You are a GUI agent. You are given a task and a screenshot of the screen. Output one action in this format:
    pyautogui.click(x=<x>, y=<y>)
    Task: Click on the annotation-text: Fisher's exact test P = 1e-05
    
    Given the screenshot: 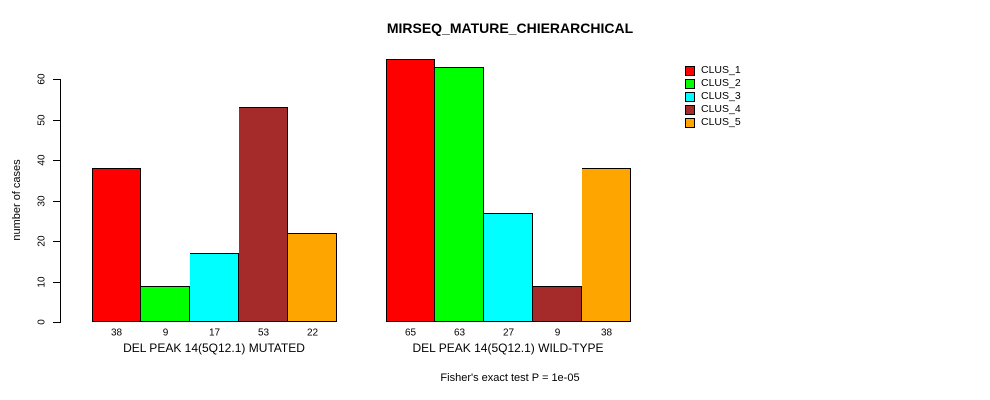 What is the action you would take?
    pyautogui.click(x=510, y=378)
    